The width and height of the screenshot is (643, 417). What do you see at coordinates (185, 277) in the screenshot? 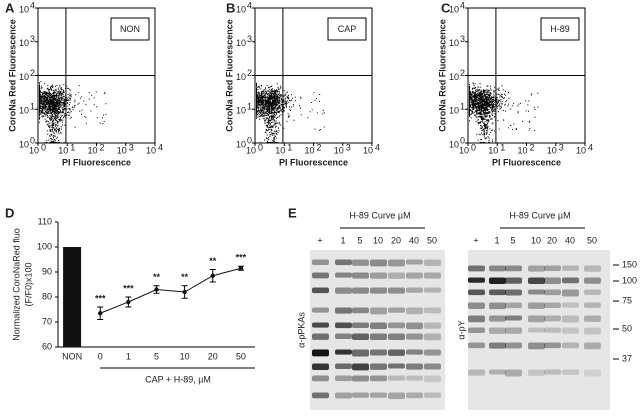
I see `significance: **` at bounding box center [185, 277].